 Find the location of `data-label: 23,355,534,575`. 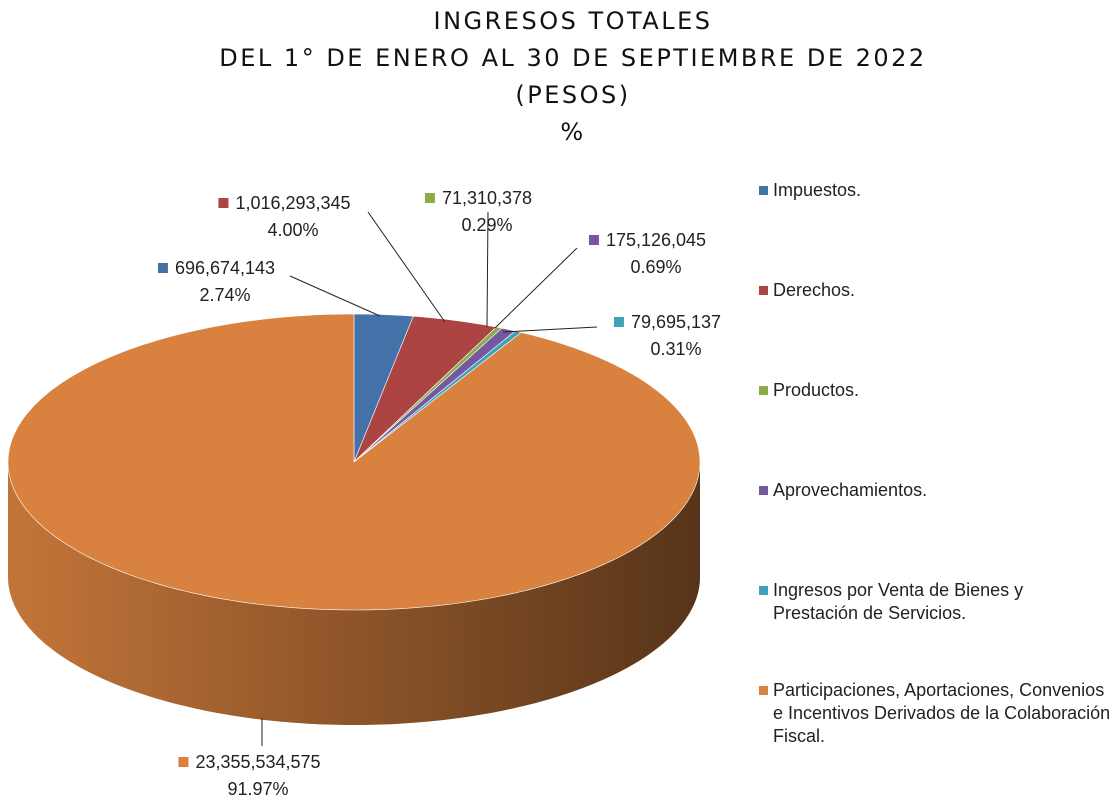

data-label: 23,355,534,575 is located at coordinates (257, 762).